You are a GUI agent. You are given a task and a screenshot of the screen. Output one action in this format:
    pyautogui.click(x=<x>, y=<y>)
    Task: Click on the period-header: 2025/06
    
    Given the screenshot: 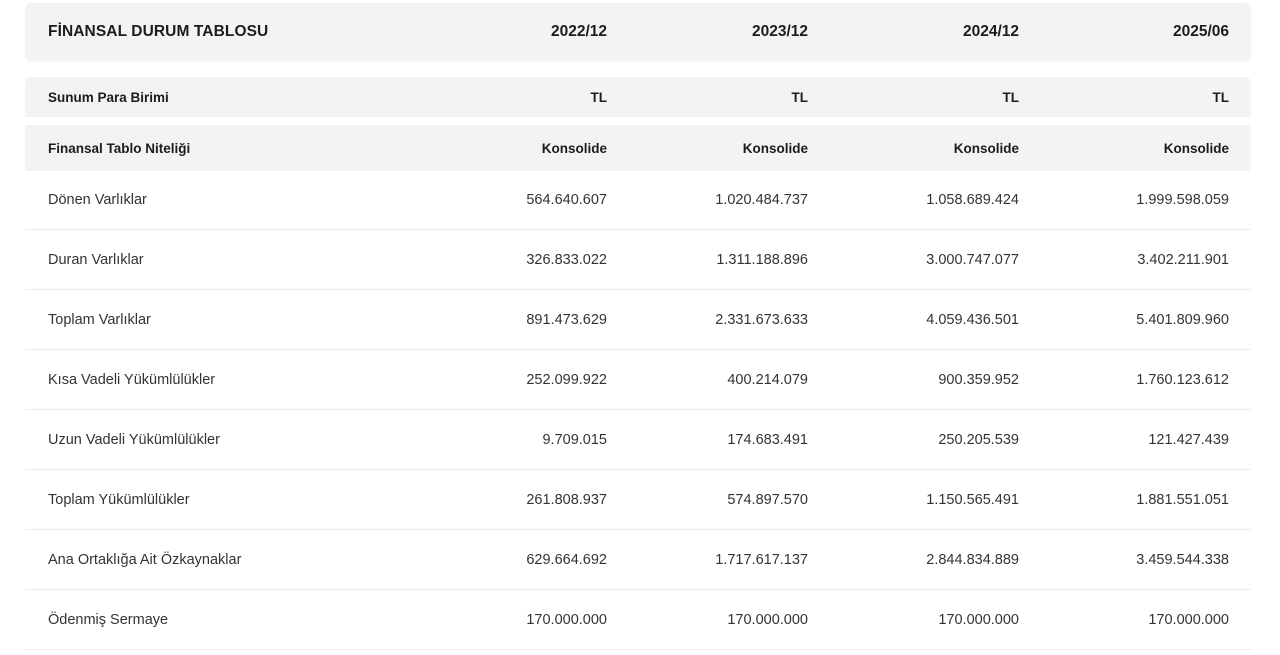 What is the action you would take?
    pyautogui.click(x=1200, y=31)
    